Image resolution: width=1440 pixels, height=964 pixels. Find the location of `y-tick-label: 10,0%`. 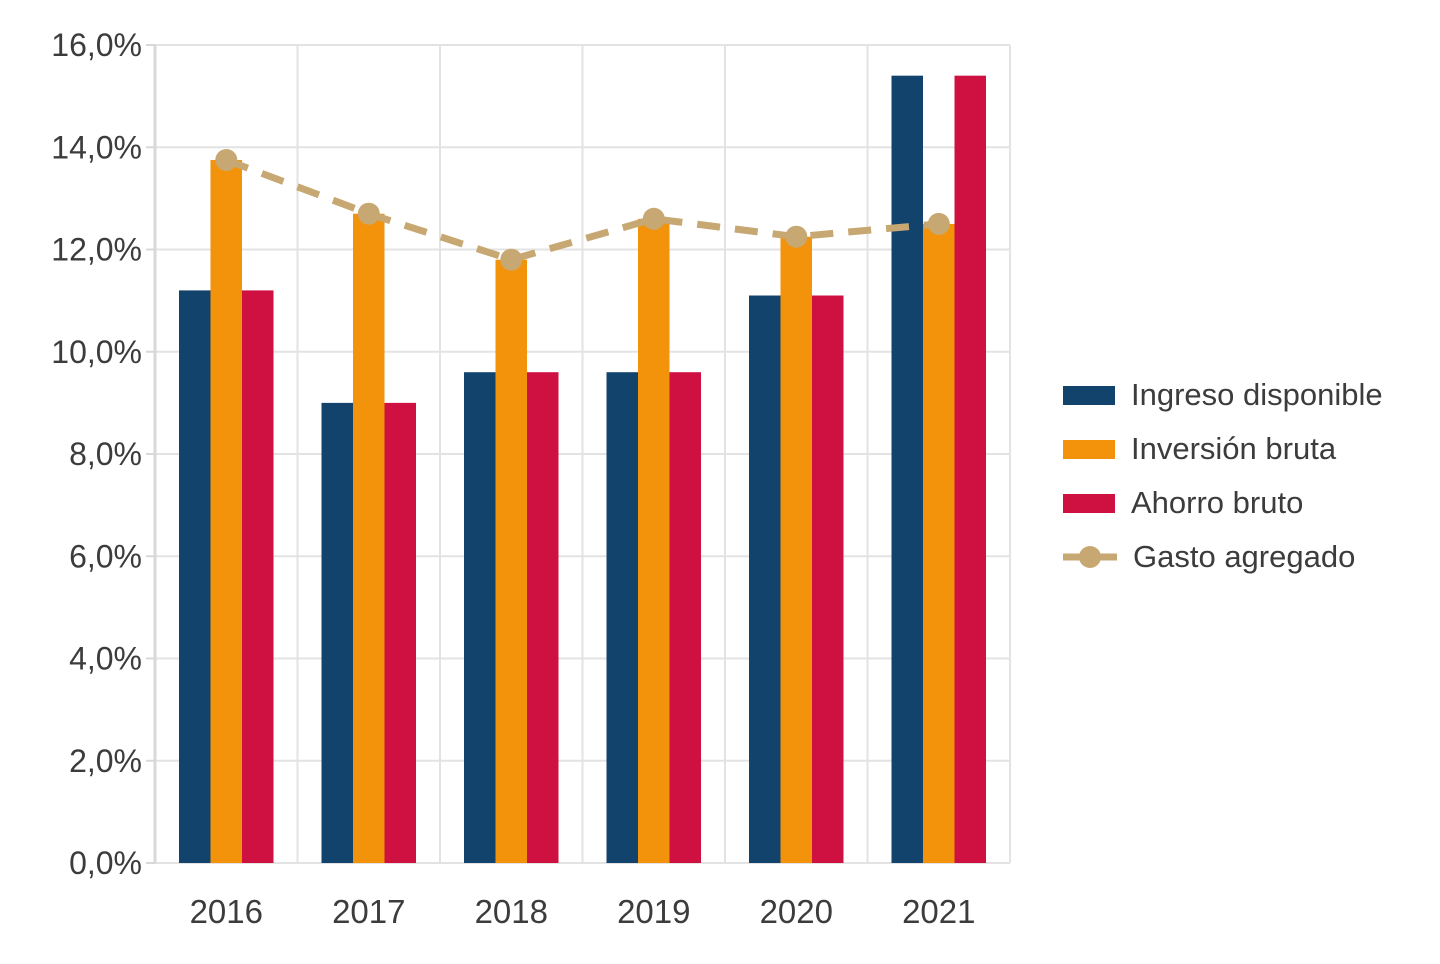

y-tick-label: 10,0% is located at coordinates (96, 352).